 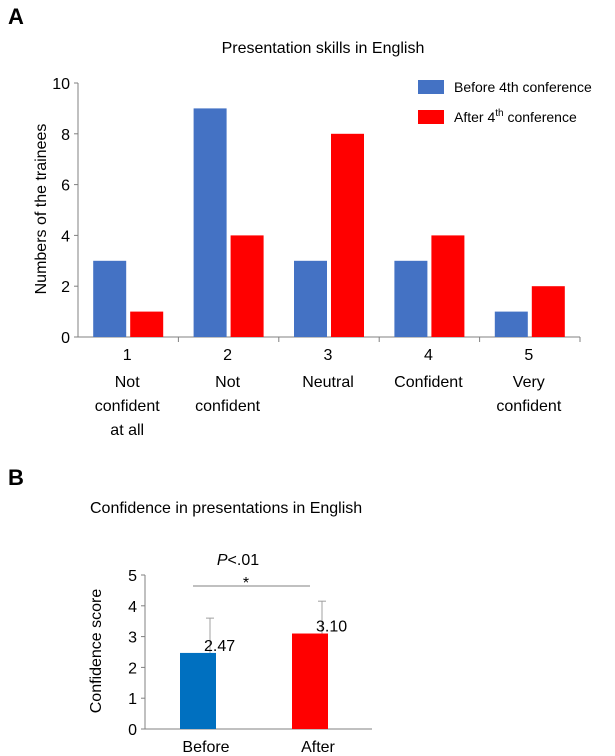 What do you see at coordinates (219, 646) in the screenshot?
I see `chart-b-data-label: 2.47` at bounding box center [219, 646].